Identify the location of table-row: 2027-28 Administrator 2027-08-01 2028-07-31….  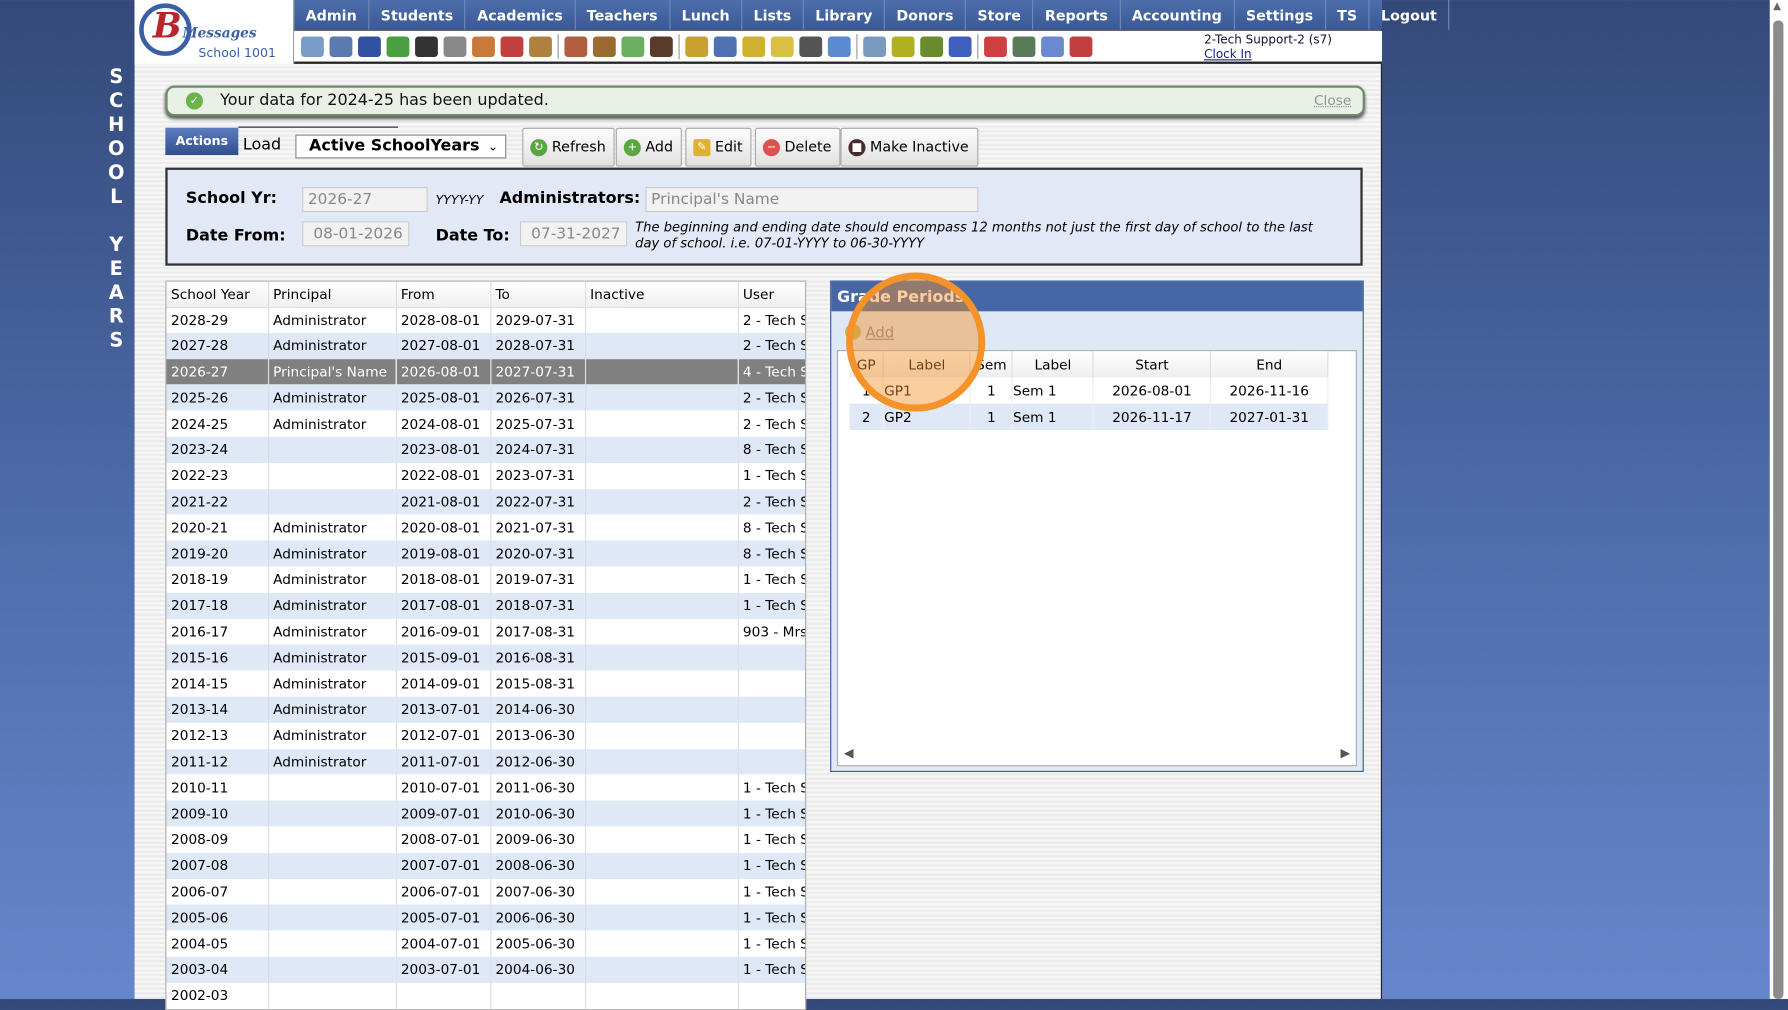
(486, 345).